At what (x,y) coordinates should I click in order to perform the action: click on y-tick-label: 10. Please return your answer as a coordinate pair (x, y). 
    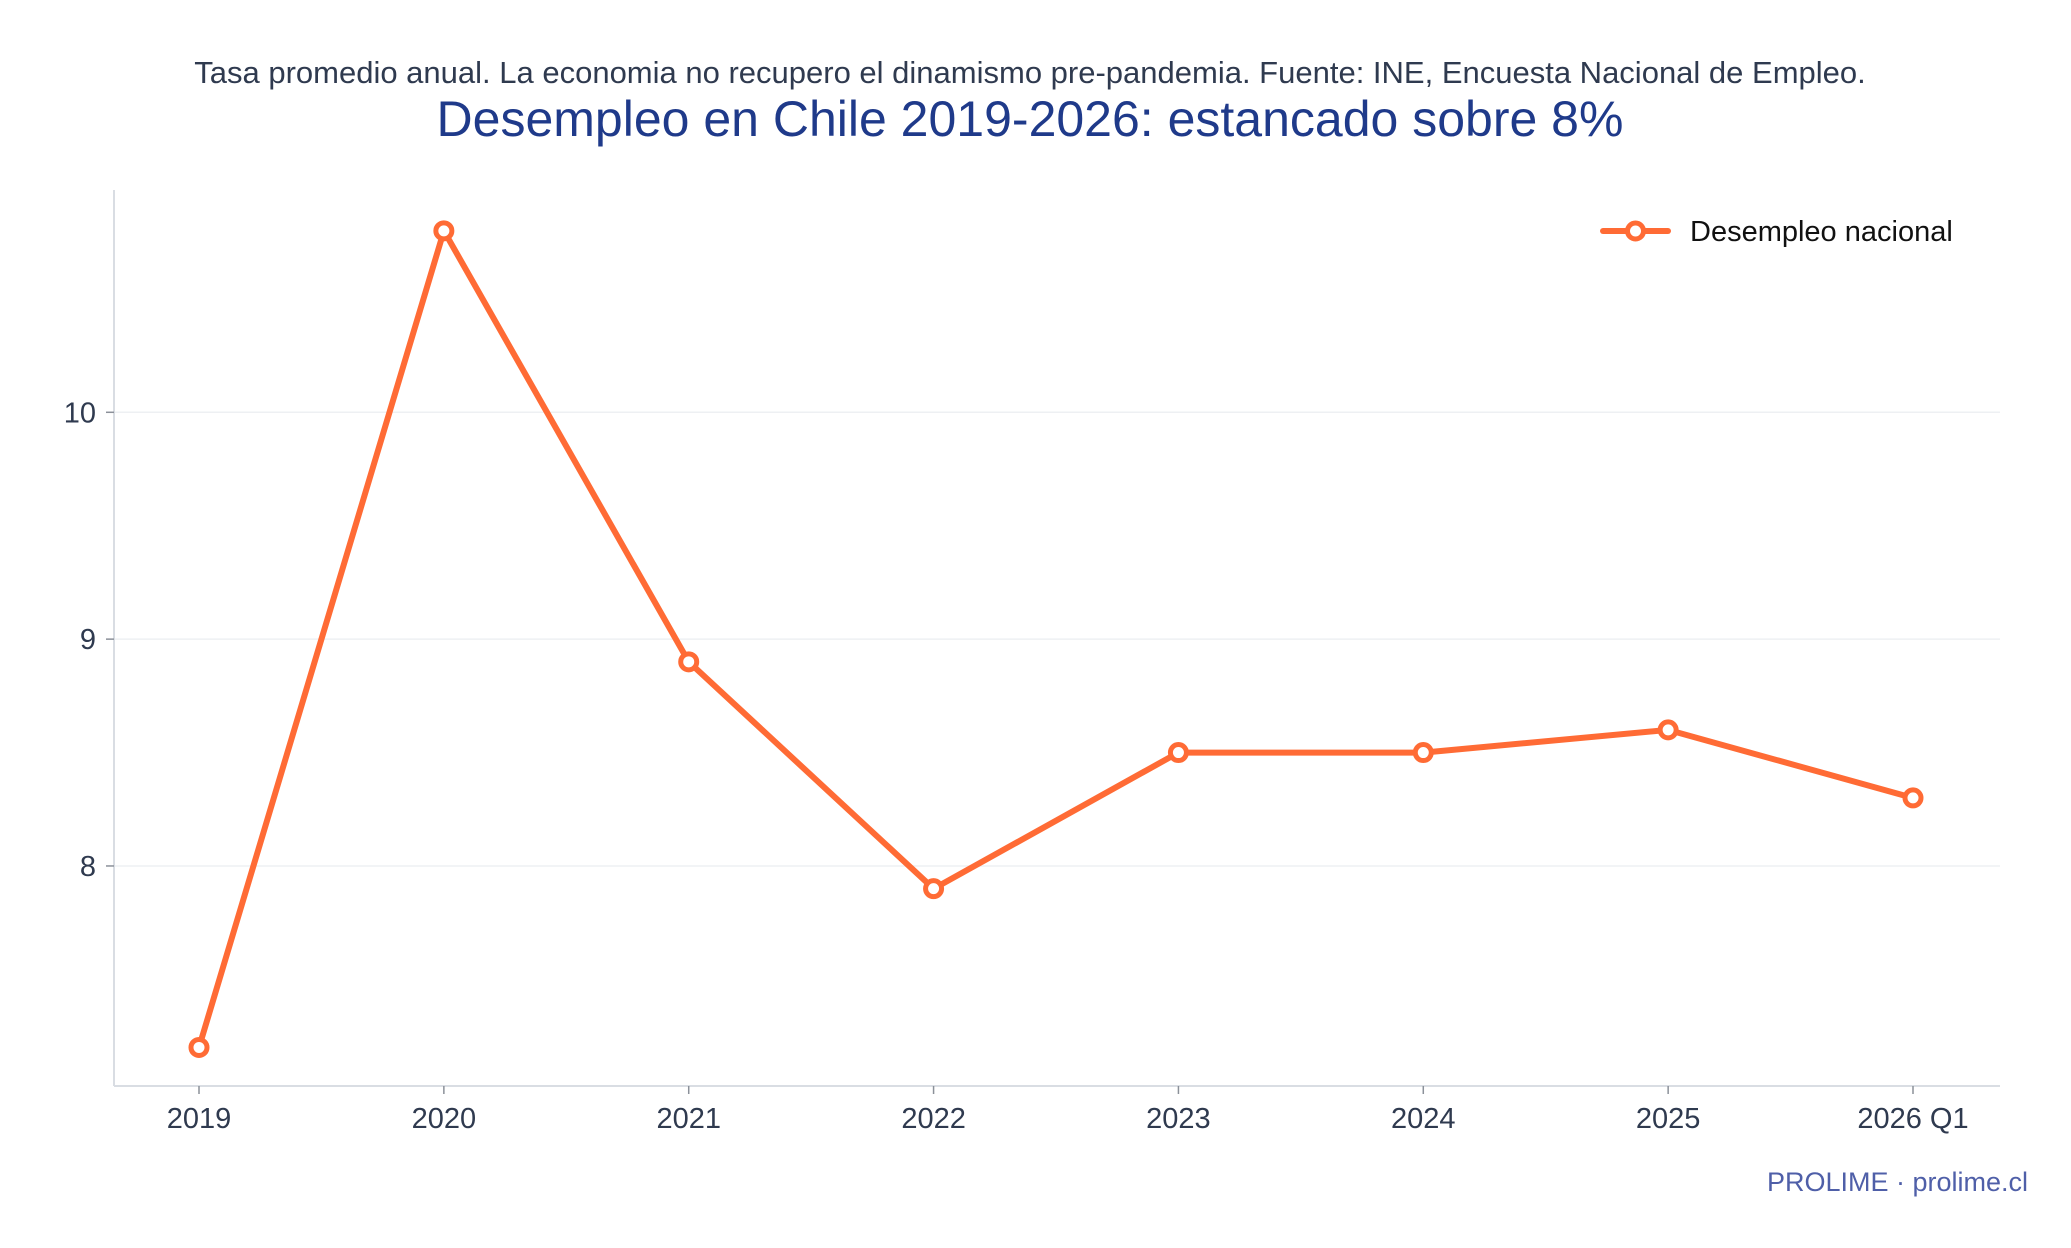
    Looking at the image, I should click on (80, 413).